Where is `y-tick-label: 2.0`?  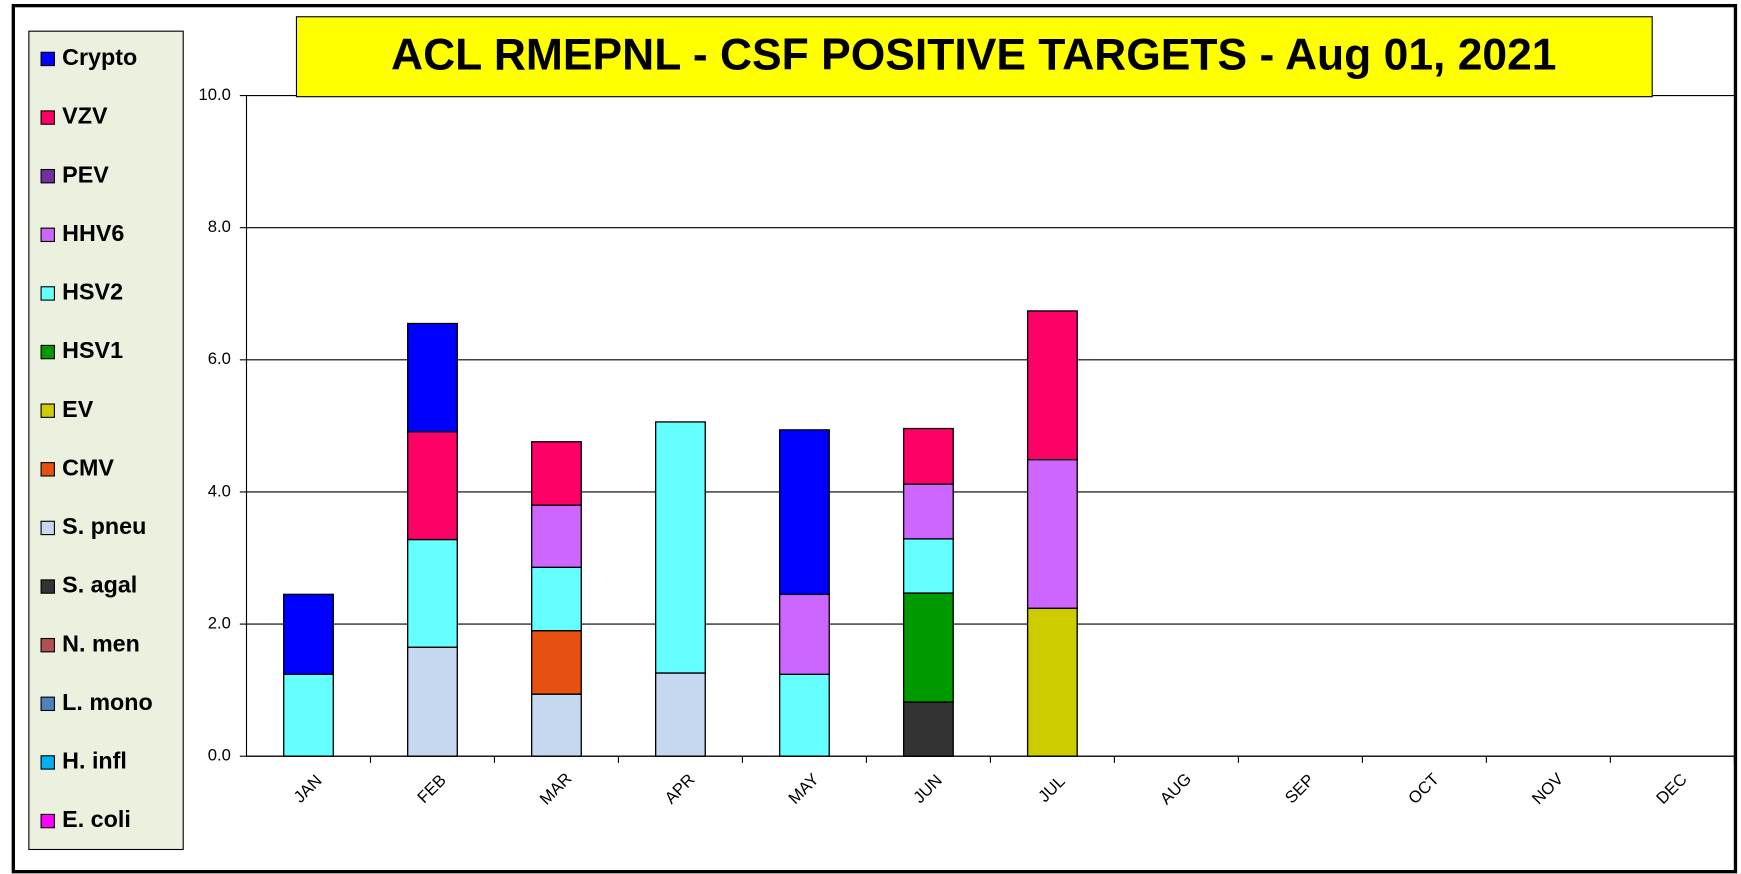 y-tick-label: 2.0 is located at coordinates (219, 622).